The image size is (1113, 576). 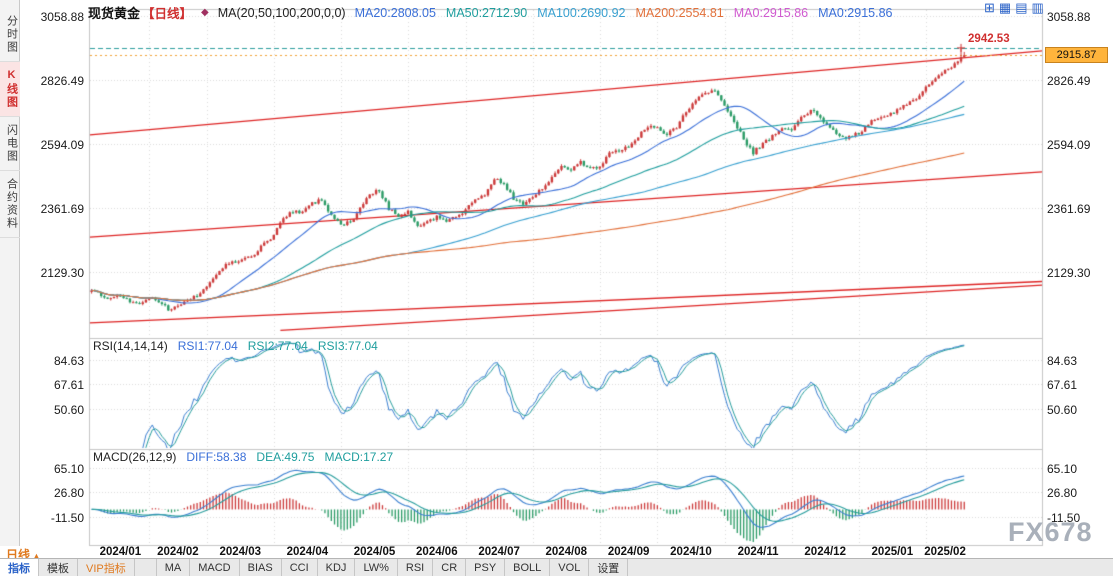 What do you see at coordinates (1069, 80) in the screenshot?
I see `main-axis-label-right: 2826.49` at bounding box center [1069, 80].